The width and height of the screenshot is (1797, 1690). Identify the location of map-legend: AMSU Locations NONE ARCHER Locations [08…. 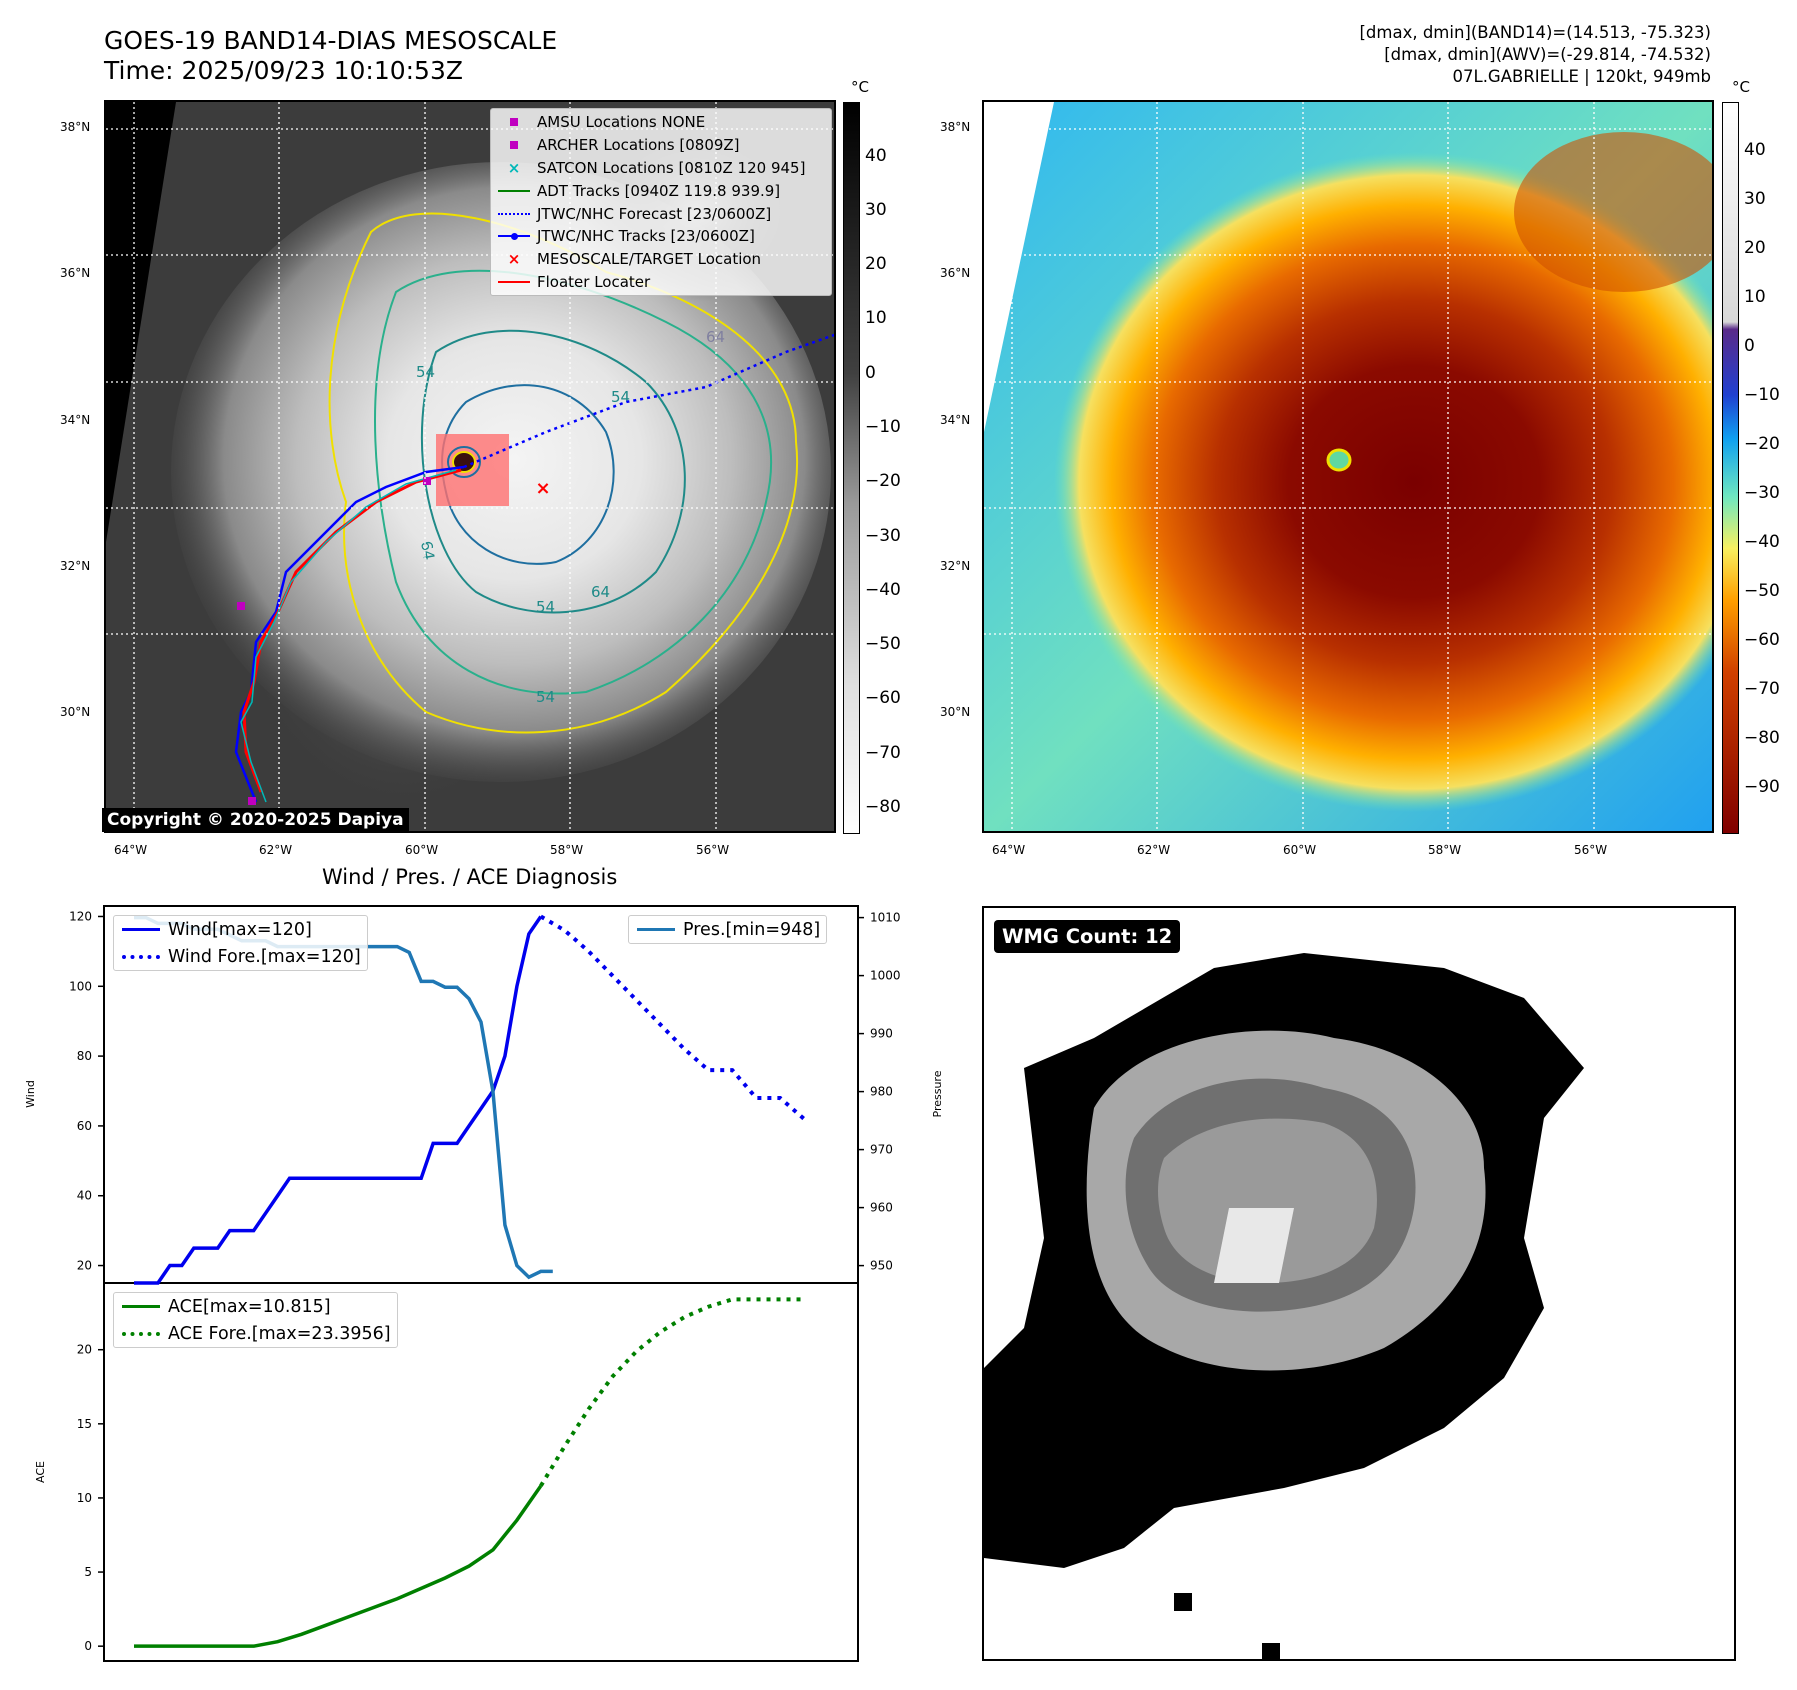
(661, 202).